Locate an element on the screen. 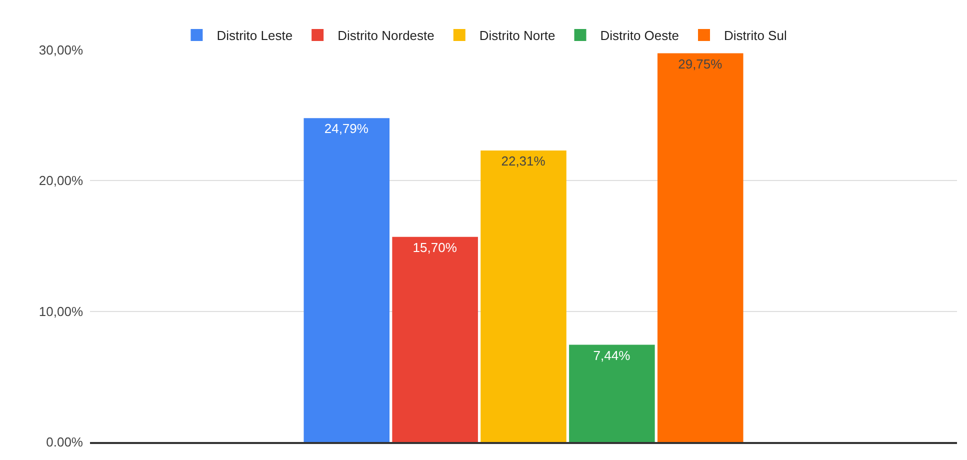 Image resolution: width=967 pixels, height=460 pixels. data-label: 7,44% is located at coordinates (612, 355).